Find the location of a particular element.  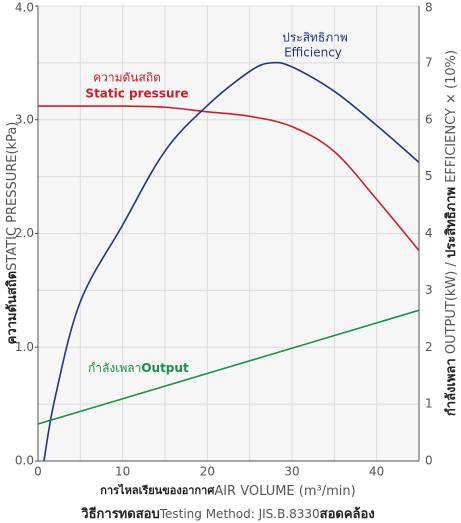

annotation: กำลังเพลาOutput is located at coordinates (138, 368).